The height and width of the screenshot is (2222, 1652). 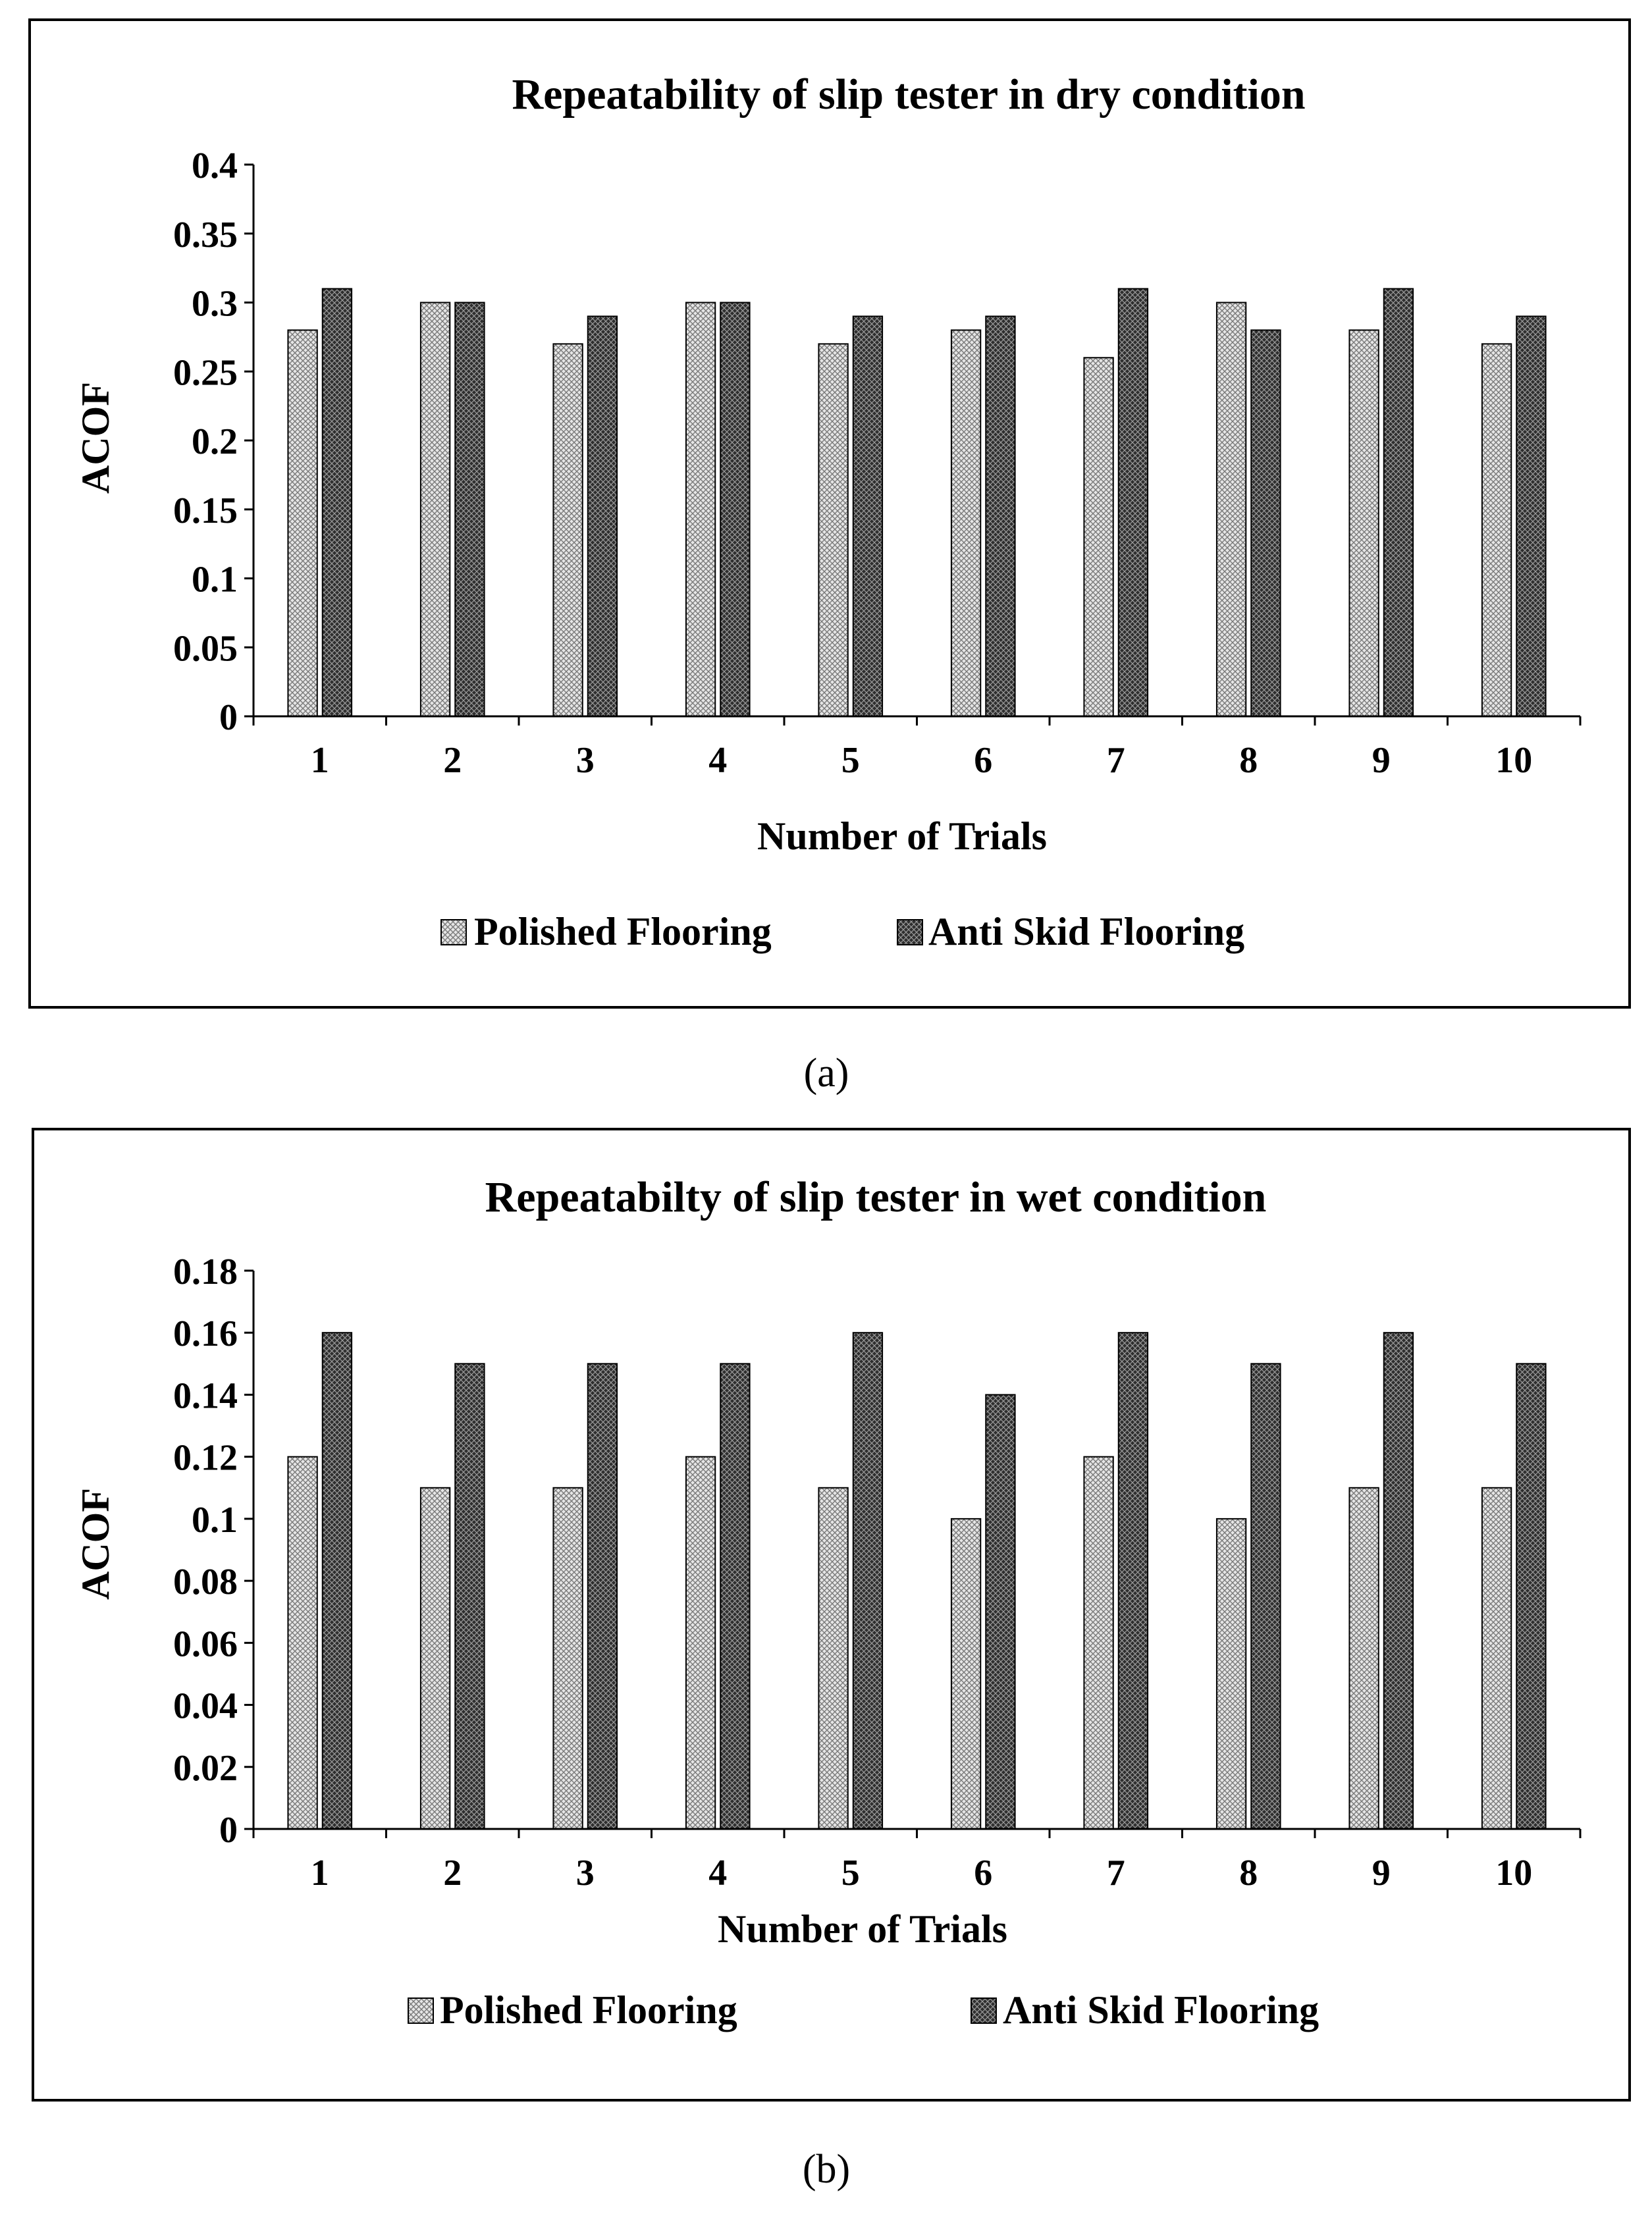 I want to click on y-tick-label: 0.25, so click(x=205, y=373).